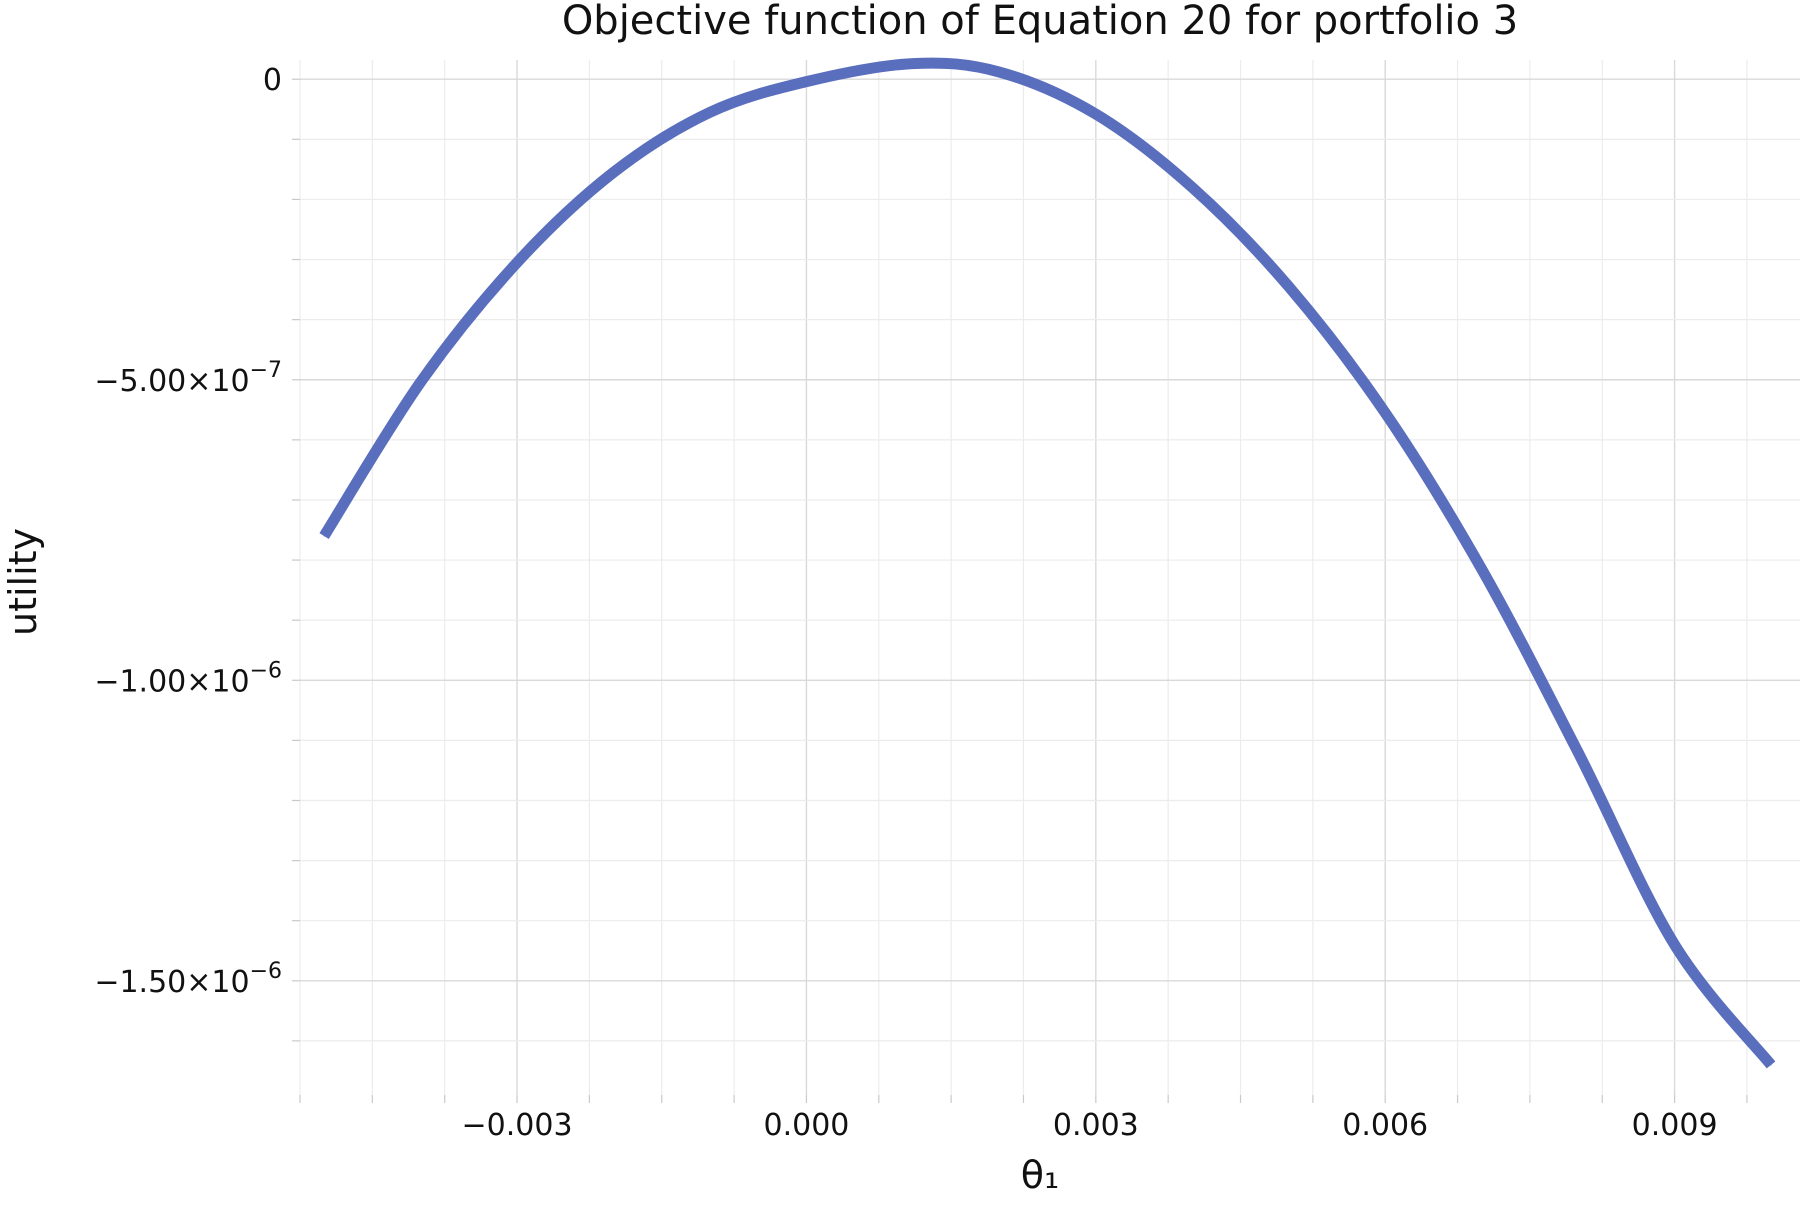 Image resolution: width=1800 pixels, height=1205 pixels. What do you see at coordinates (1385, 1125) in the screenshot?
I see `x-tick-label: 0.006` at bounding box center [1385, 1125].